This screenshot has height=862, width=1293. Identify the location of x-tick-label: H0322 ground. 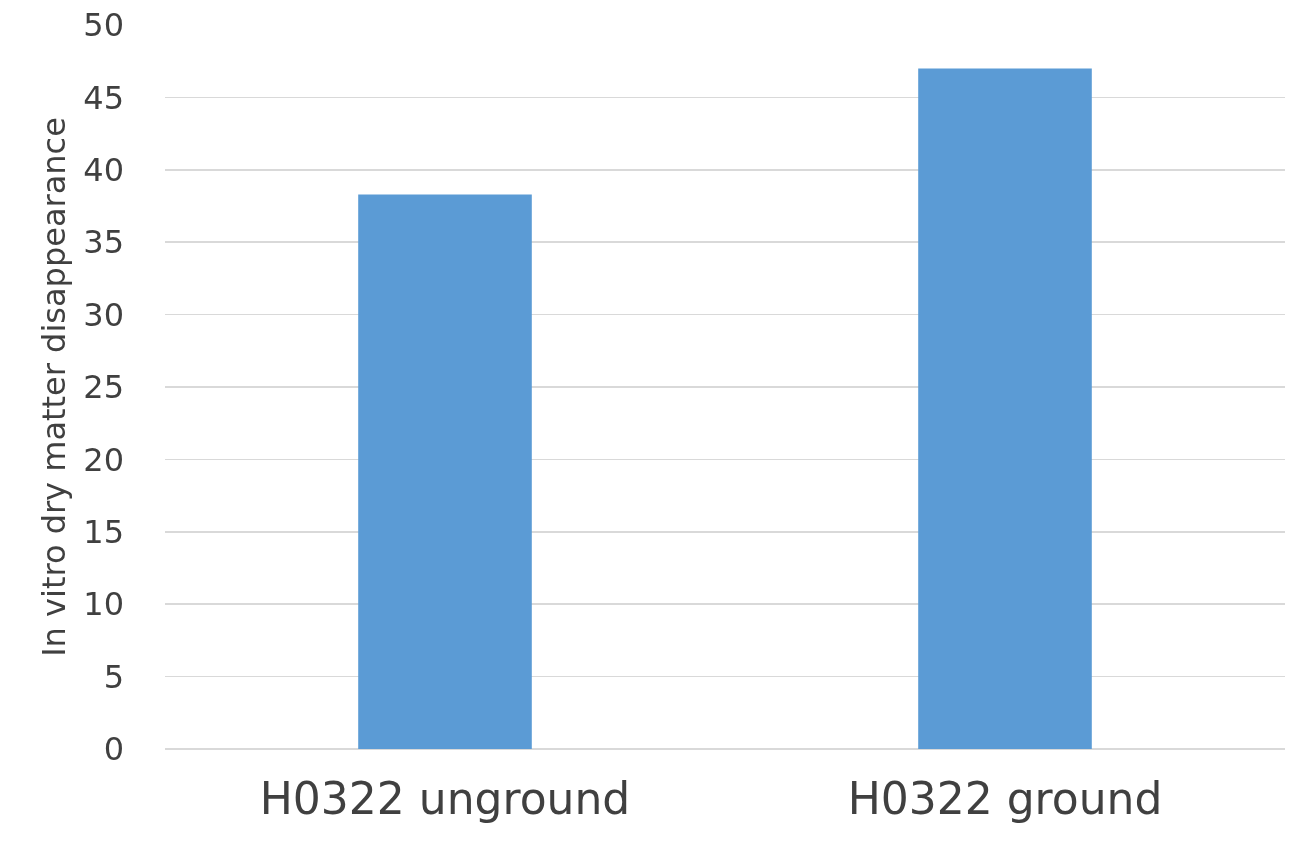
(1005, 798).